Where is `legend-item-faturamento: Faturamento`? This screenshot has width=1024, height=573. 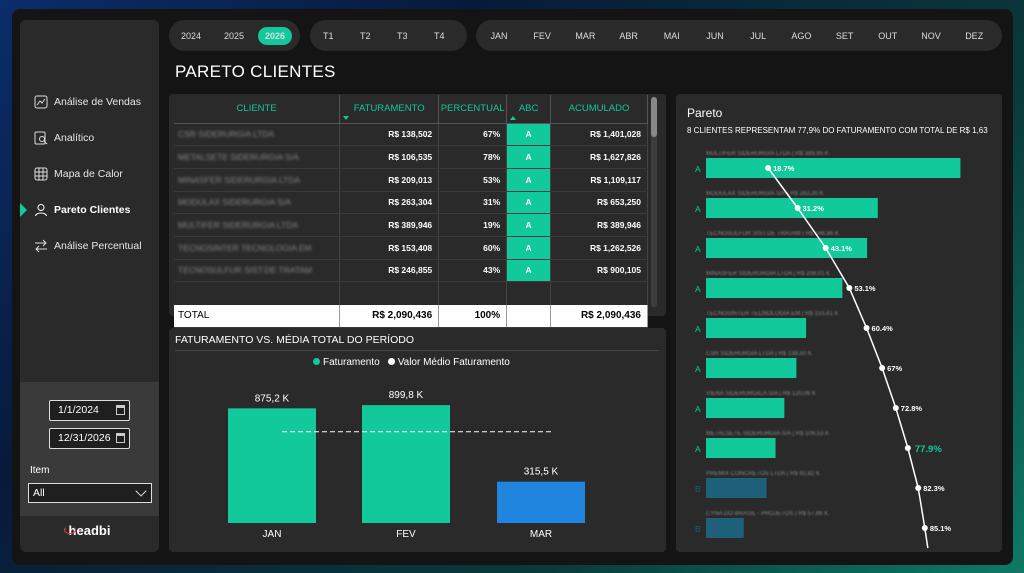 legend-item-faturamento: Faturamento is located at coordinates (346, 362).